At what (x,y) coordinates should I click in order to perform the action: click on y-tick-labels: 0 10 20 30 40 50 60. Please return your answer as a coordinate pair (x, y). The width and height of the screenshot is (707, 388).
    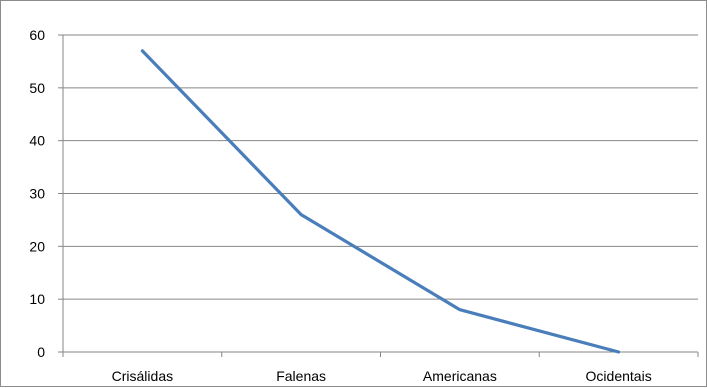
    Looking at the image, I should click on (37, 193).